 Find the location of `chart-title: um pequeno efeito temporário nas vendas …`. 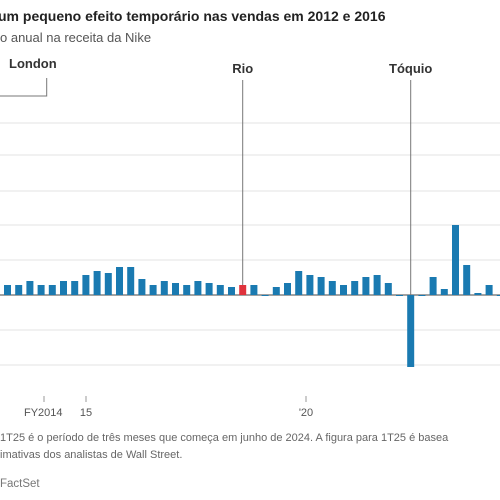

chart-title: um pequeno efeito temporário nas vendas … is located at coordinates (193, 16).